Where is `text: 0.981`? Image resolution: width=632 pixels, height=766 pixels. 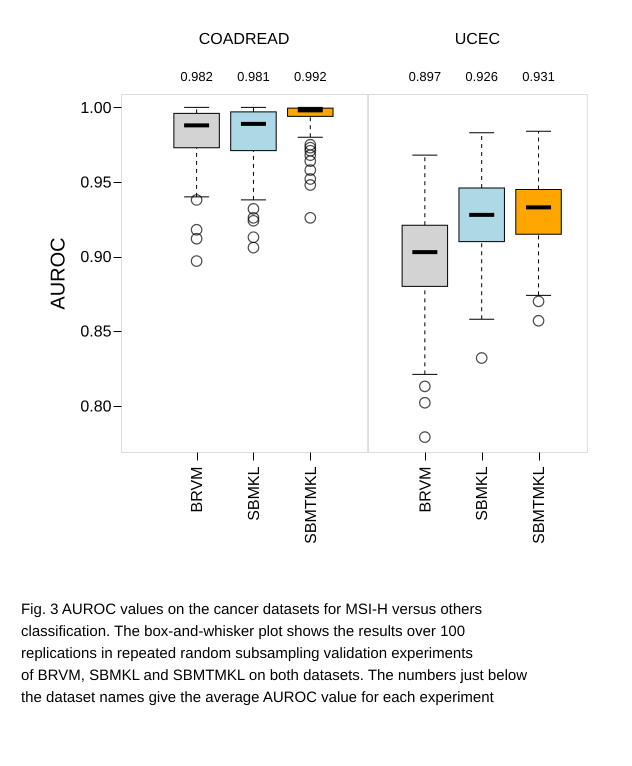 text: 0.981 is located at coordinates (253, 76).